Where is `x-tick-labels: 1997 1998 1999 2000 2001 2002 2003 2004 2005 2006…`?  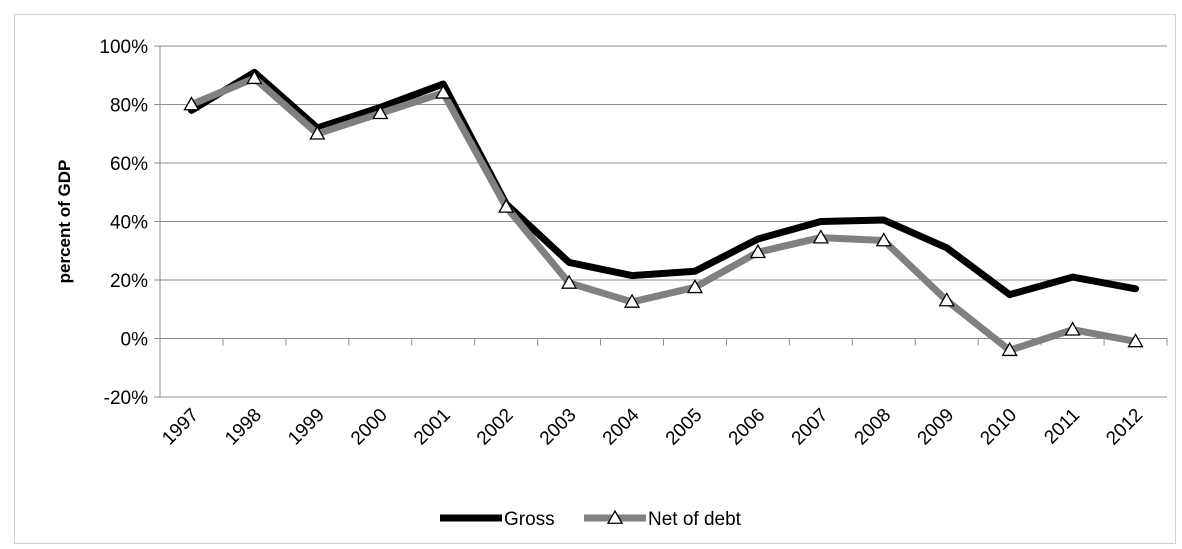
x-tick-labels: 1997 1998 1999 2000 2001 2002 2003 2004 2005 2006… is located at coordinates (652, 426).